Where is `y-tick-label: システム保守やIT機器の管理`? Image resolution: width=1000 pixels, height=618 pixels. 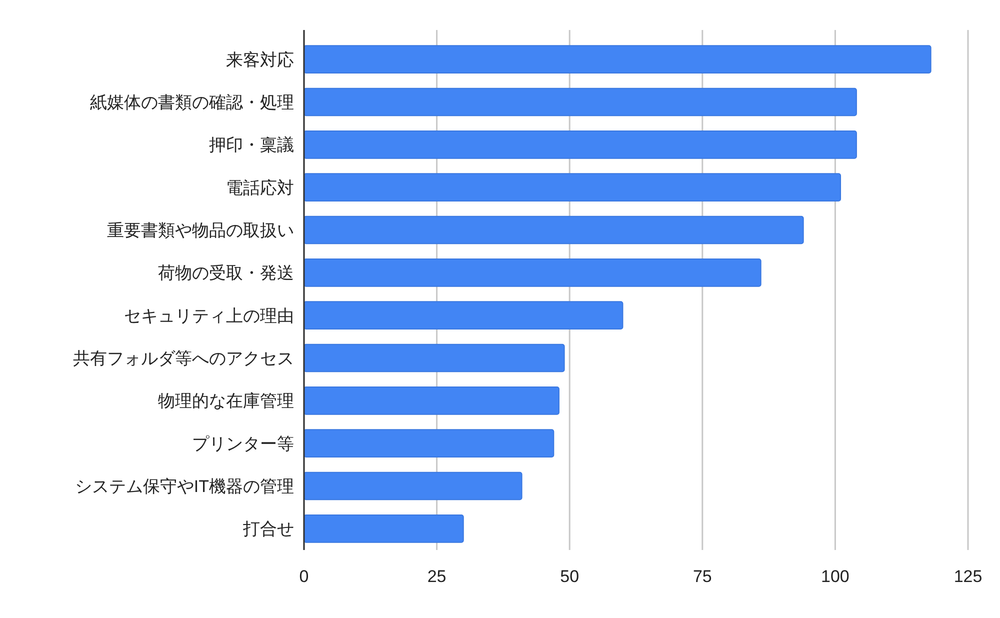 y-tick-label: システム保守やIT機器の管理 is located at coordinates (184, 486).